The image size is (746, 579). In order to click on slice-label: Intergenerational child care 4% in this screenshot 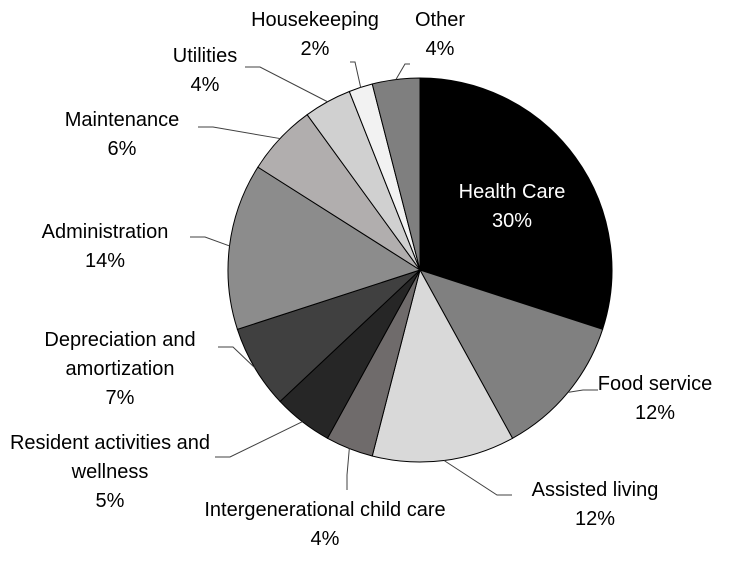, I will do `click(325, 525)`.